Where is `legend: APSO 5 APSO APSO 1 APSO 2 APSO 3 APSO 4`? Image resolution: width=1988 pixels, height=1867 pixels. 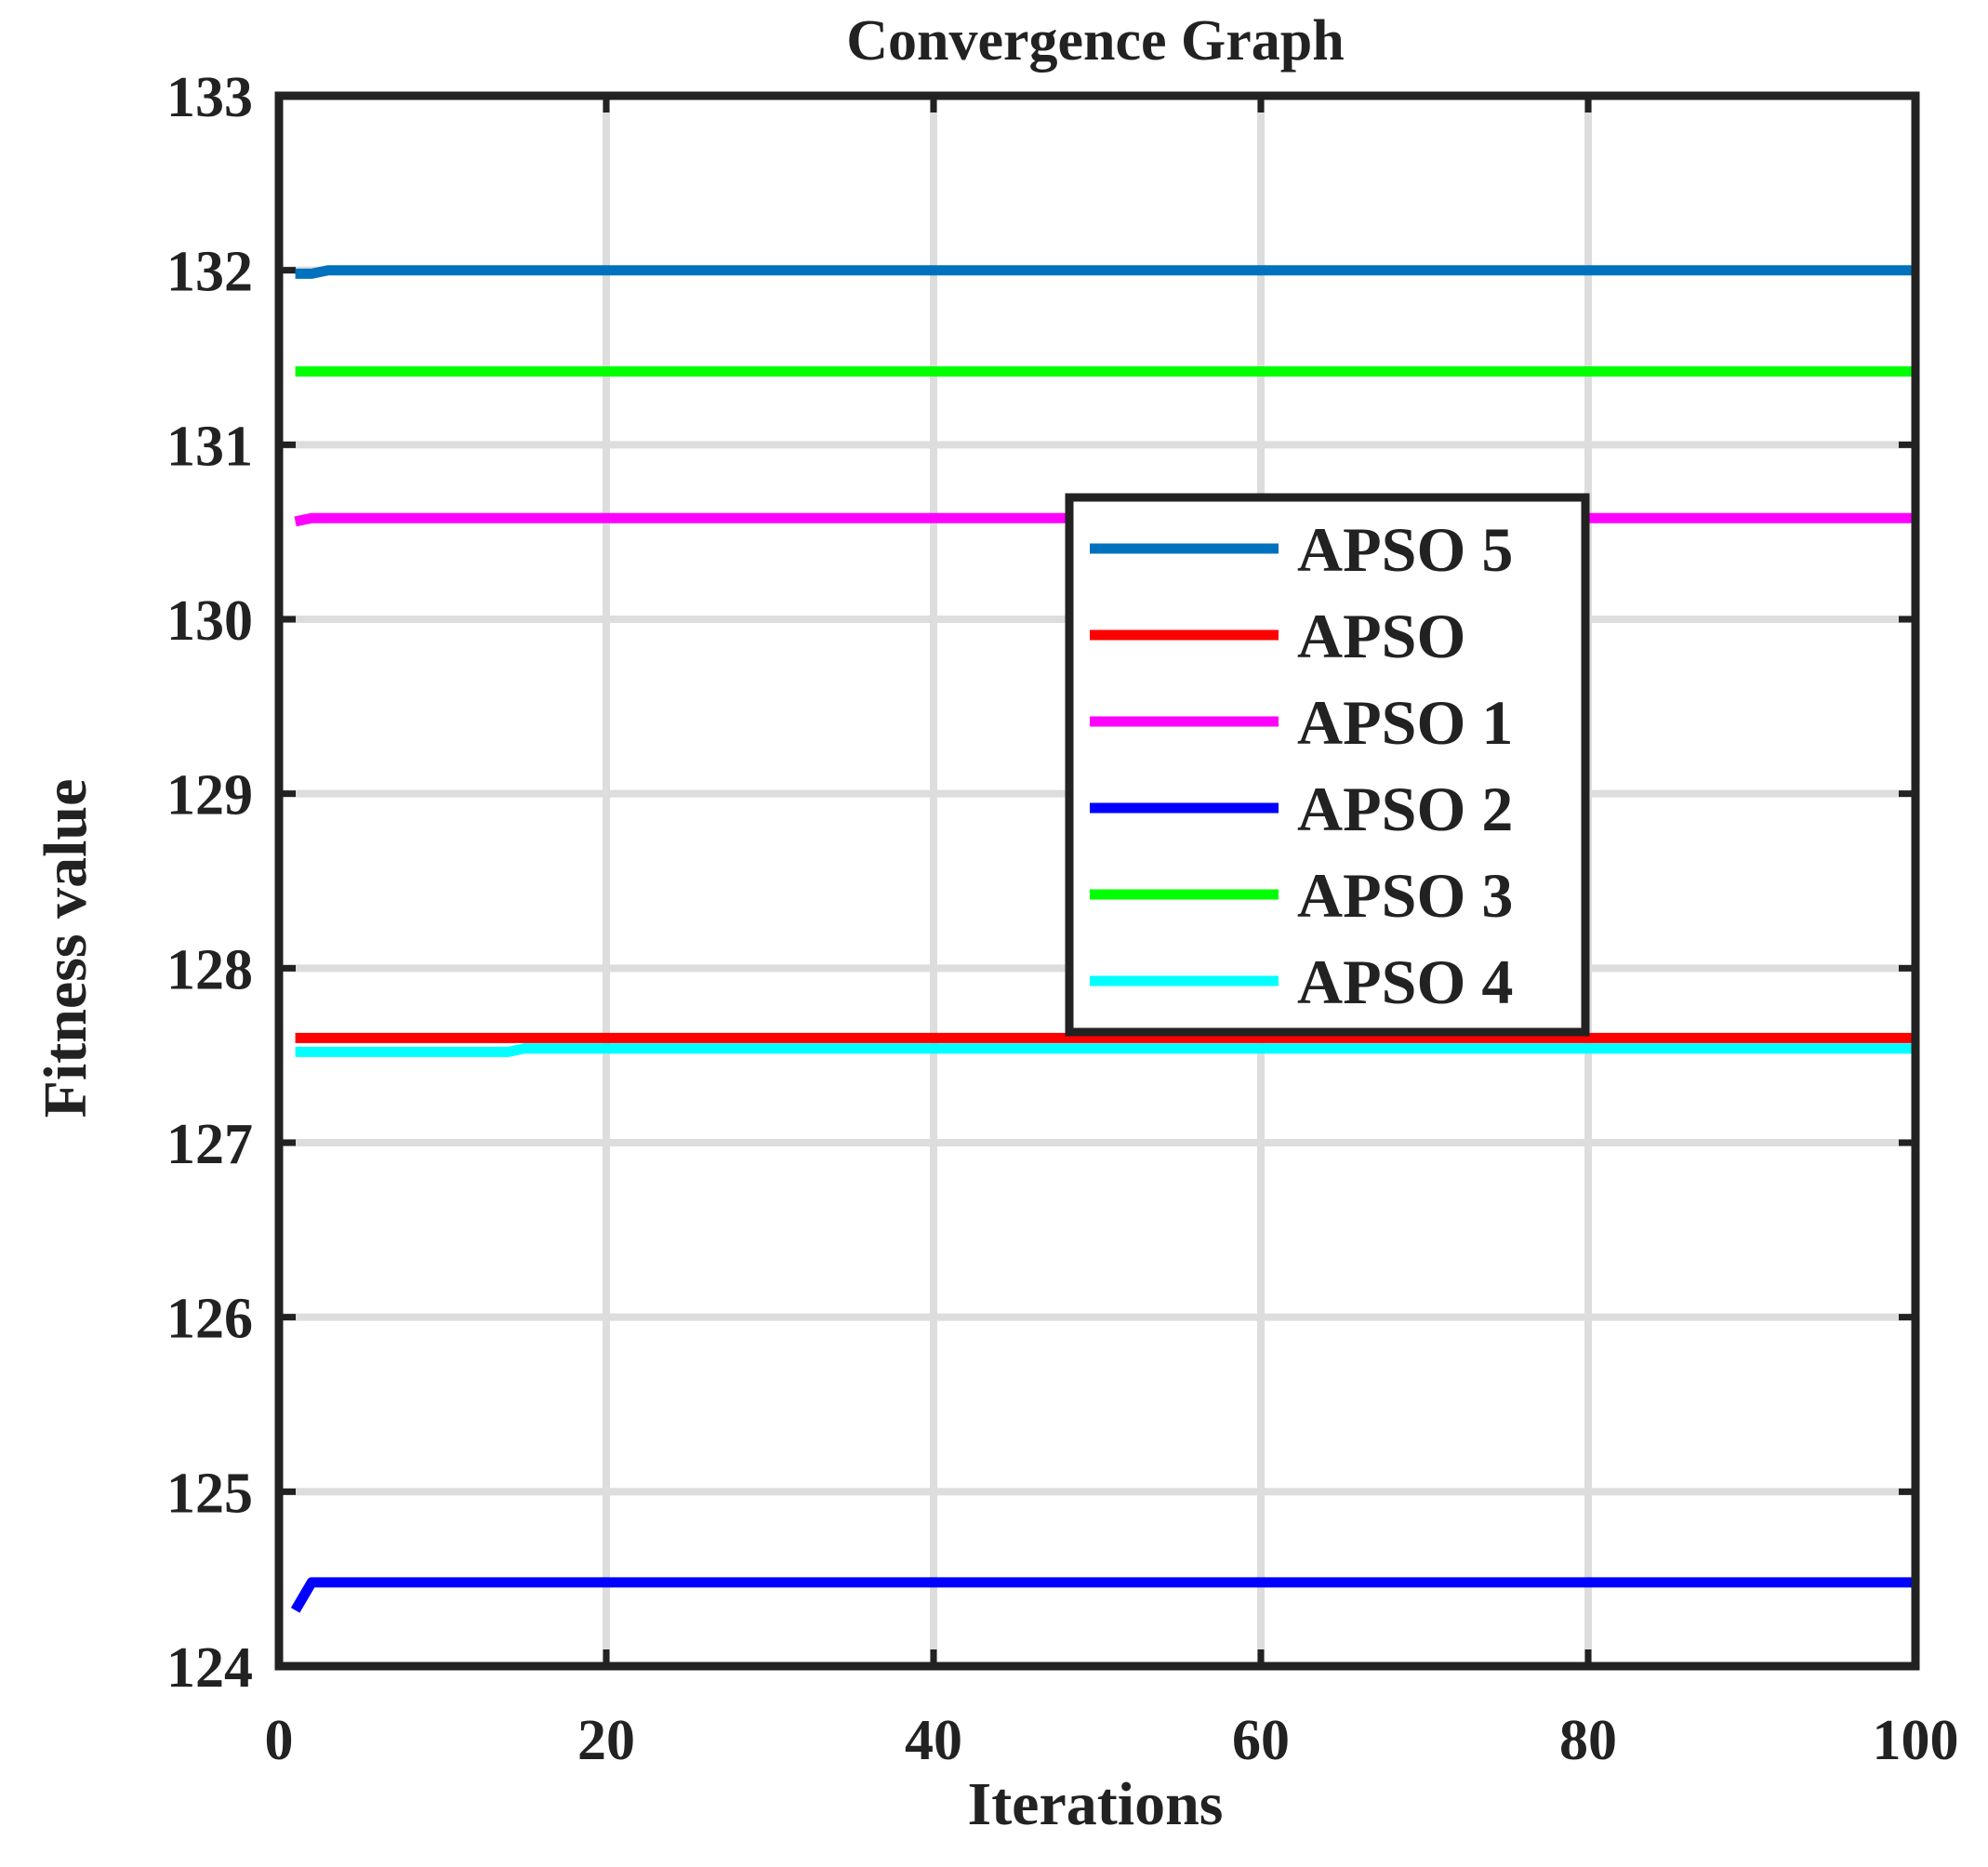
legend: APSO 5 APSO APSO 1 APSO 2 APSO 3 APSO 4 is located at coordinates (1327, 765).